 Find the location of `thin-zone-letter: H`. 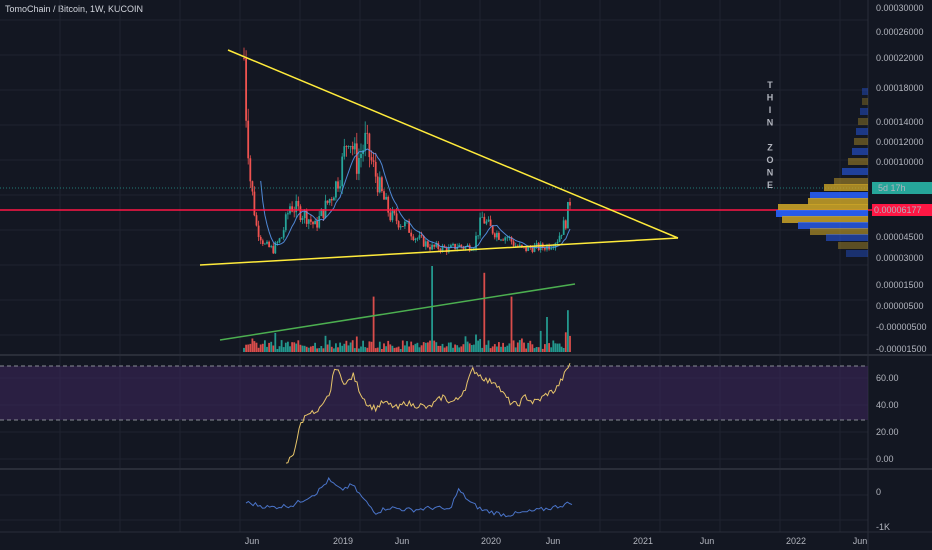

thin-zone-letter: H is located at coordinates (770, 98).